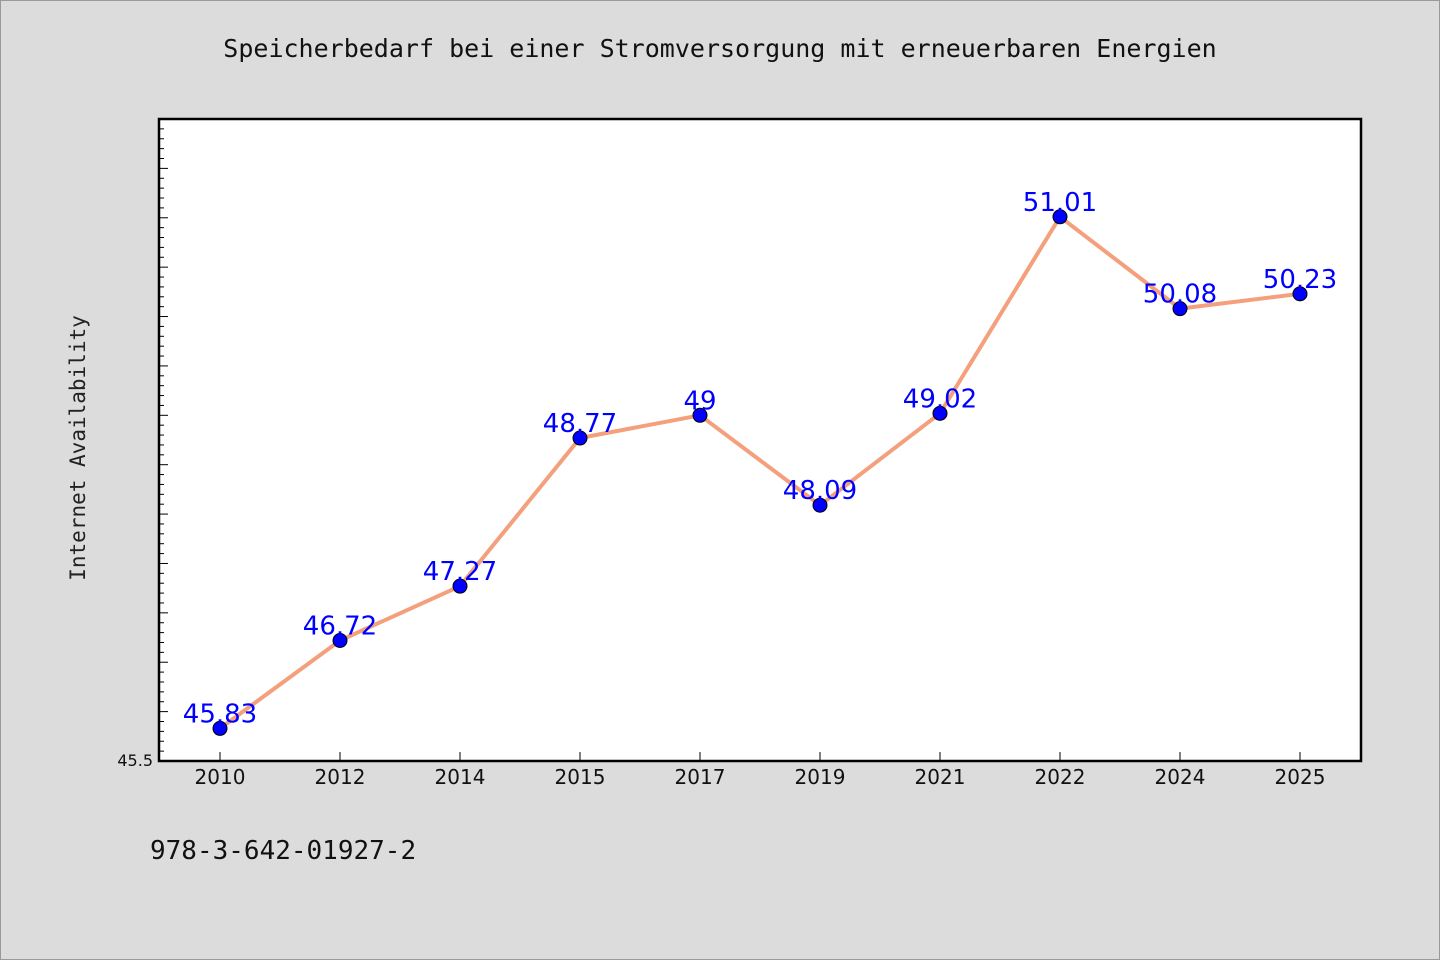  What do you see at coordinates (283, 851) in the screenshot?
I see `isbn-footnote: 978-3-642-01927-2` at bounding box center [283, 851].